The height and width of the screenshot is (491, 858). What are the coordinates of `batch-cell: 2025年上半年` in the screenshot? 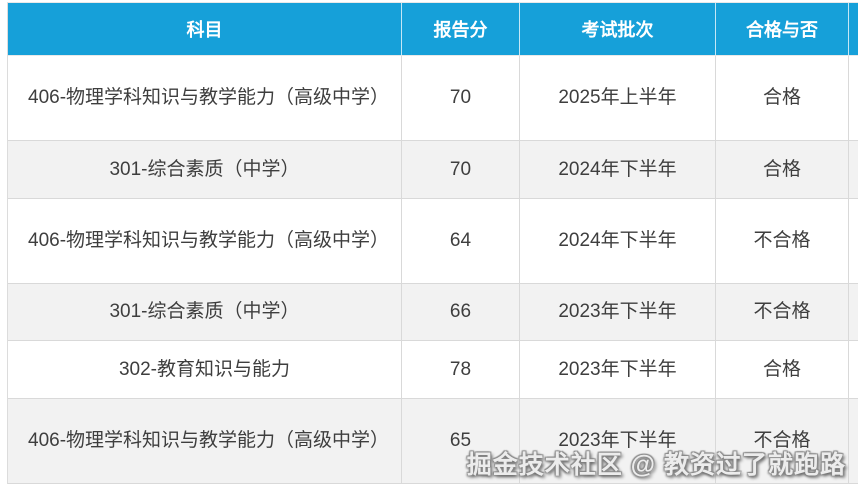 It's located at (618, 98).